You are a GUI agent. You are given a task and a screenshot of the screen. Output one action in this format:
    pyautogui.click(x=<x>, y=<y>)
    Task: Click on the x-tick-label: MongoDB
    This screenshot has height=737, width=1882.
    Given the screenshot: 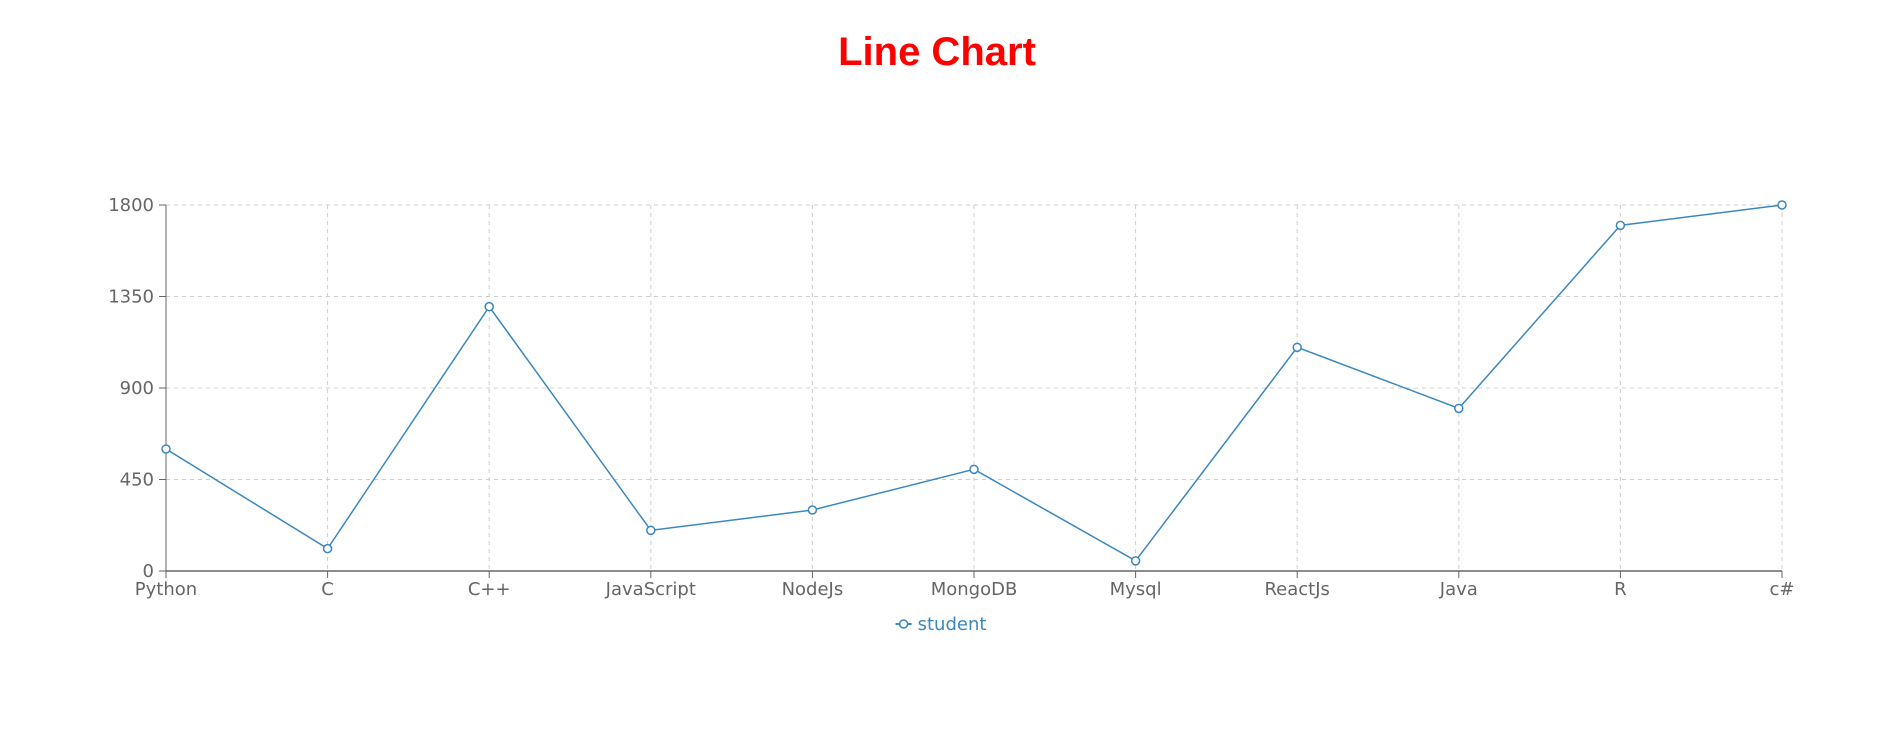 What is the action you would take?
    pyautogui.click(x=974, y=589)
    